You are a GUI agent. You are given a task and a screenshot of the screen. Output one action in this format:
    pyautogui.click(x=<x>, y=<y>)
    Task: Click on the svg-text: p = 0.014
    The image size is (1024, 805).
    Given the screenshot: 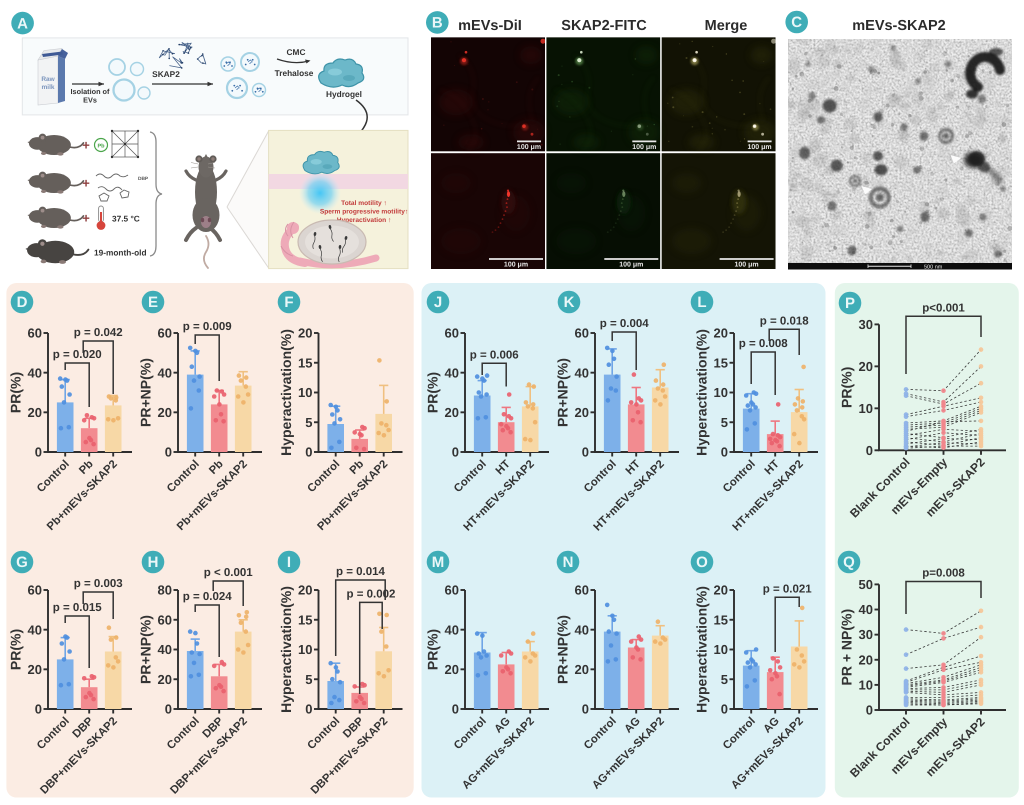 What is the action you would take?
    pyautogui.click(x=361, y=572)
    